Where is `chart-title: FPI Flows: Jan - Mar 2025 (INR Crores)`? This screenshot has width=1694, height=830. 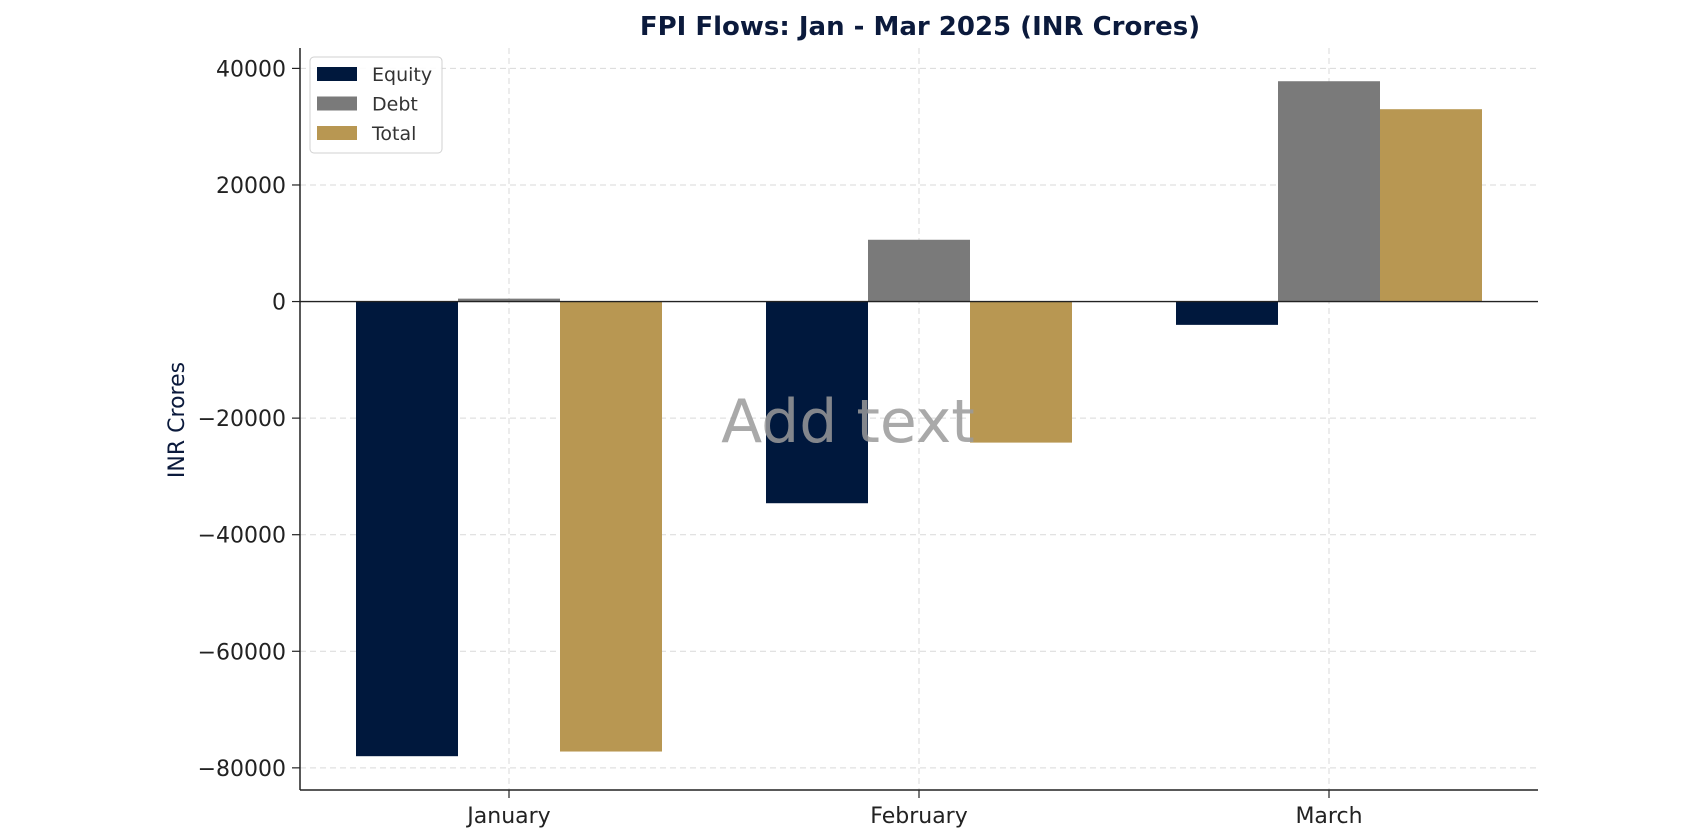 chart-title: FPI Flows: Jan - Mar 2025 (INR Crores) is located at coordinates (920, 27).